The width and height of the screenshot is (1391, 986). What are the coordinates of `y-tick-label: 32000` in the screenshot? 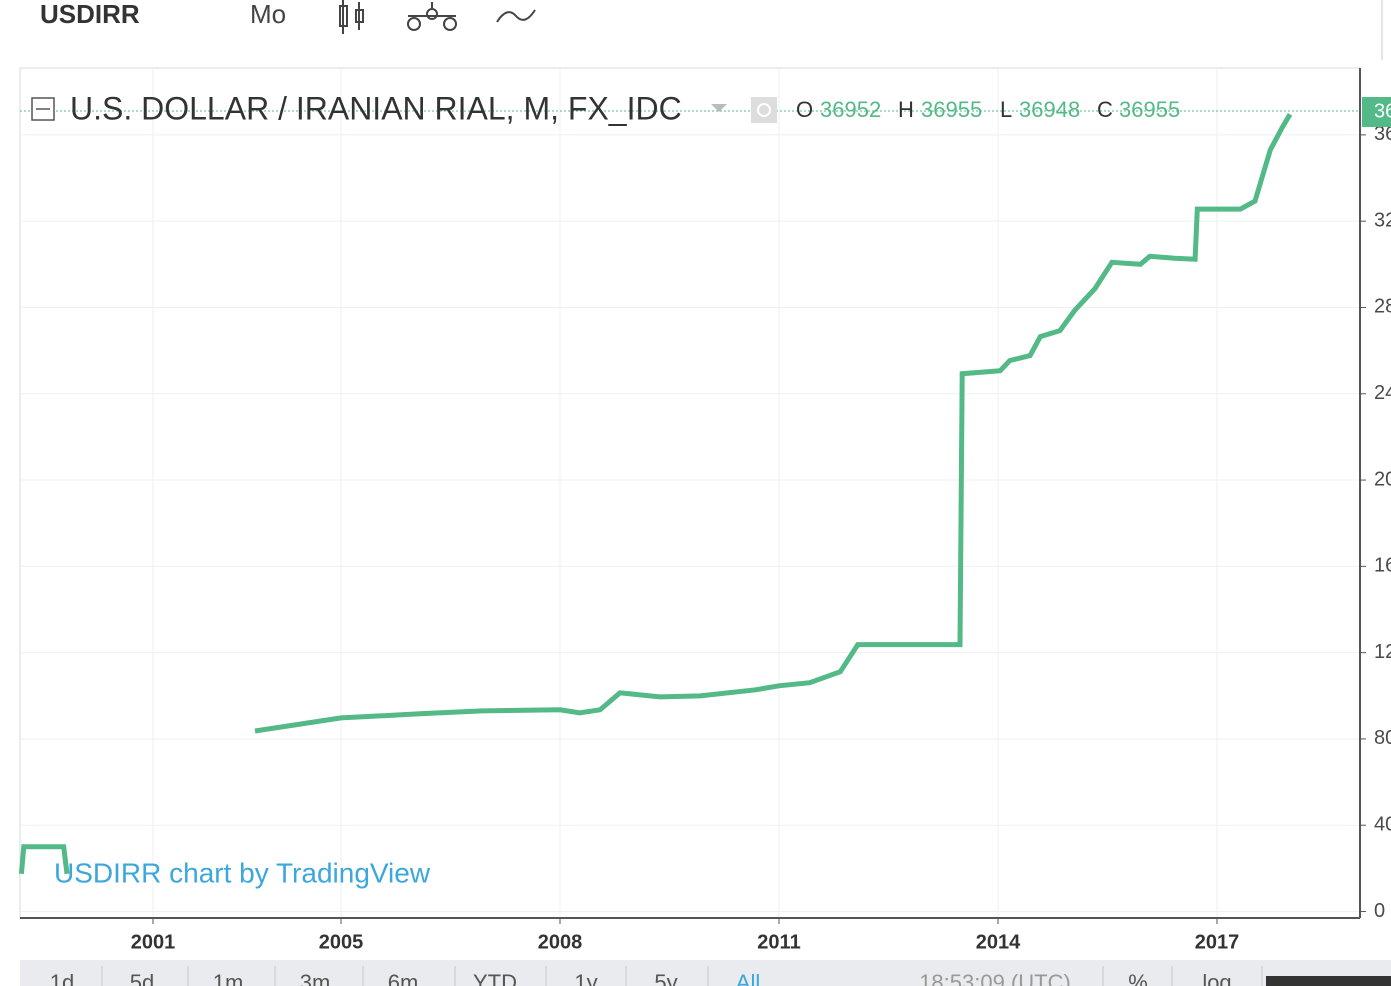 It's located at (1382, 220).